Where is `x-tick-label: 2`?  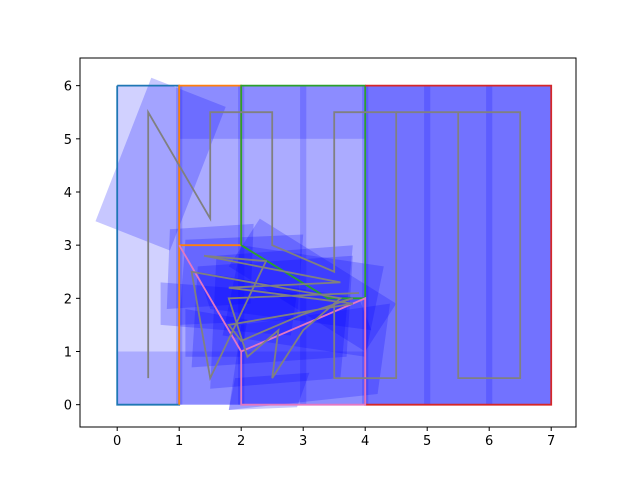
x-tick-label: 2 is located at coordinates (241, 441).